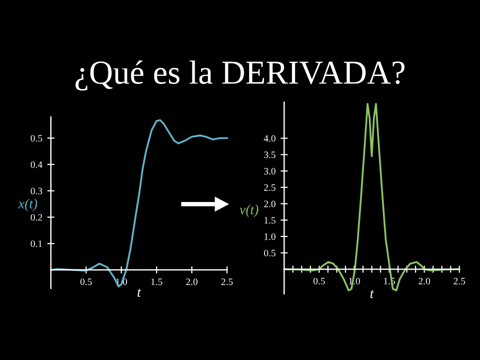 This screenshot has width=480, height=360. I want to click on y-tick-label: 4.0, so click(270, 138).